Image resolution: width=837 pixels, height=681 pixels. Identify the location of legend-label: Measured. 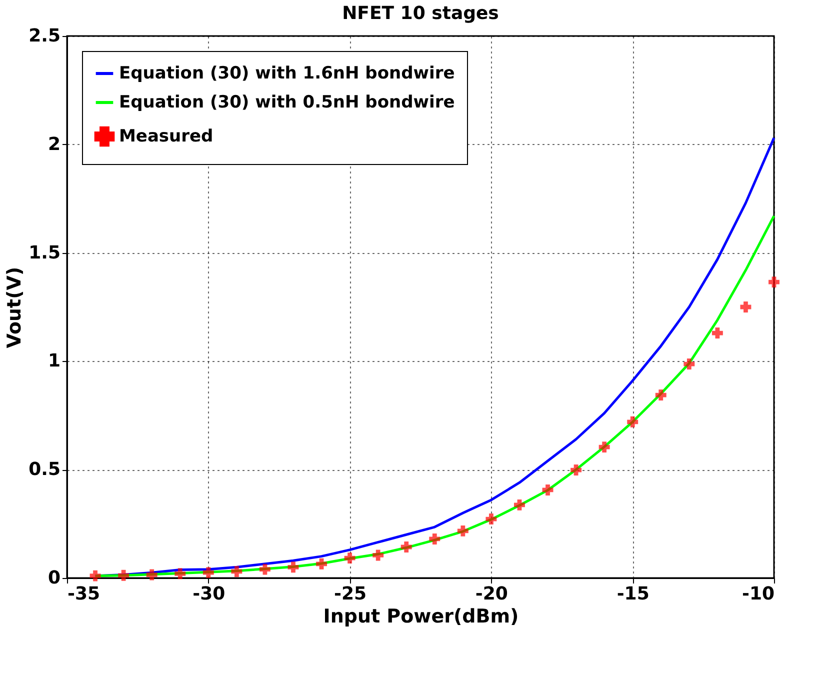
(166, 136).